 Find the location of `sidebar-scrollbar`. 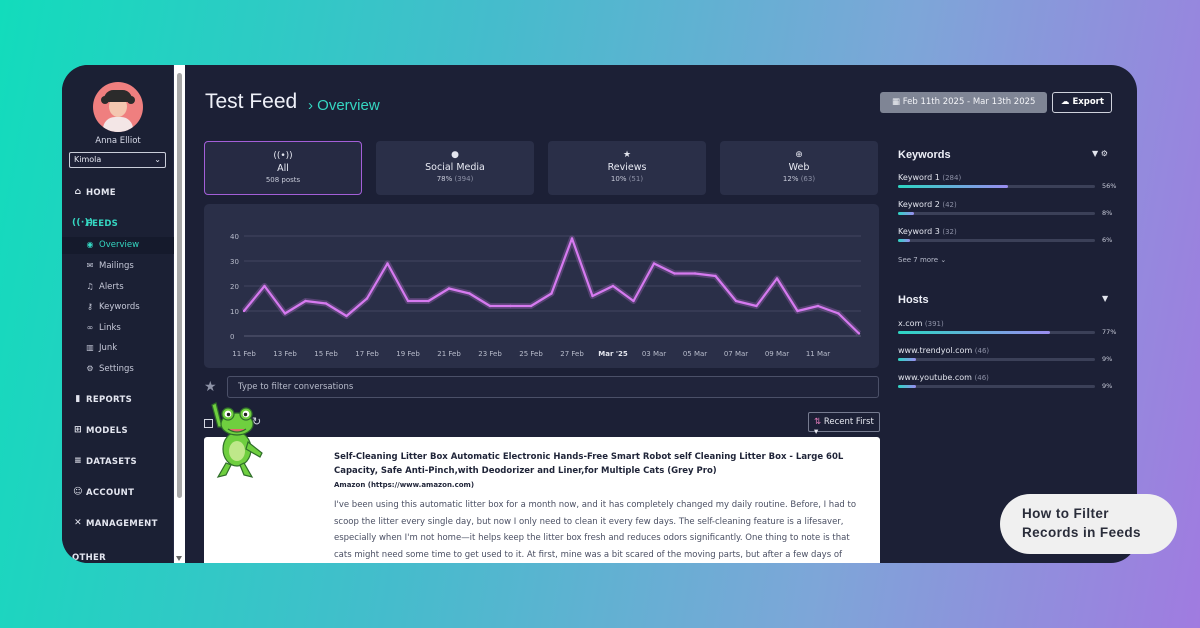

sidebar-scrollbar is located at coordinates (179, 314).